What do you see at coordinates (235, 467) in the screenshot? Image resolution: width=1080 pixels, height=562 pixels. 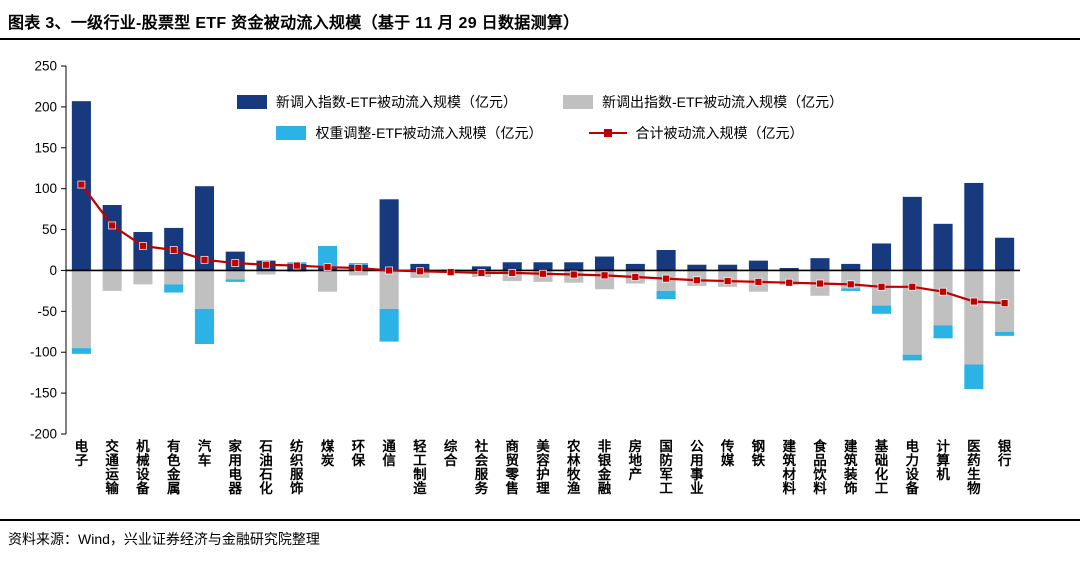 I see `svg-text: 家用电器` at bounding box center [235, 467].